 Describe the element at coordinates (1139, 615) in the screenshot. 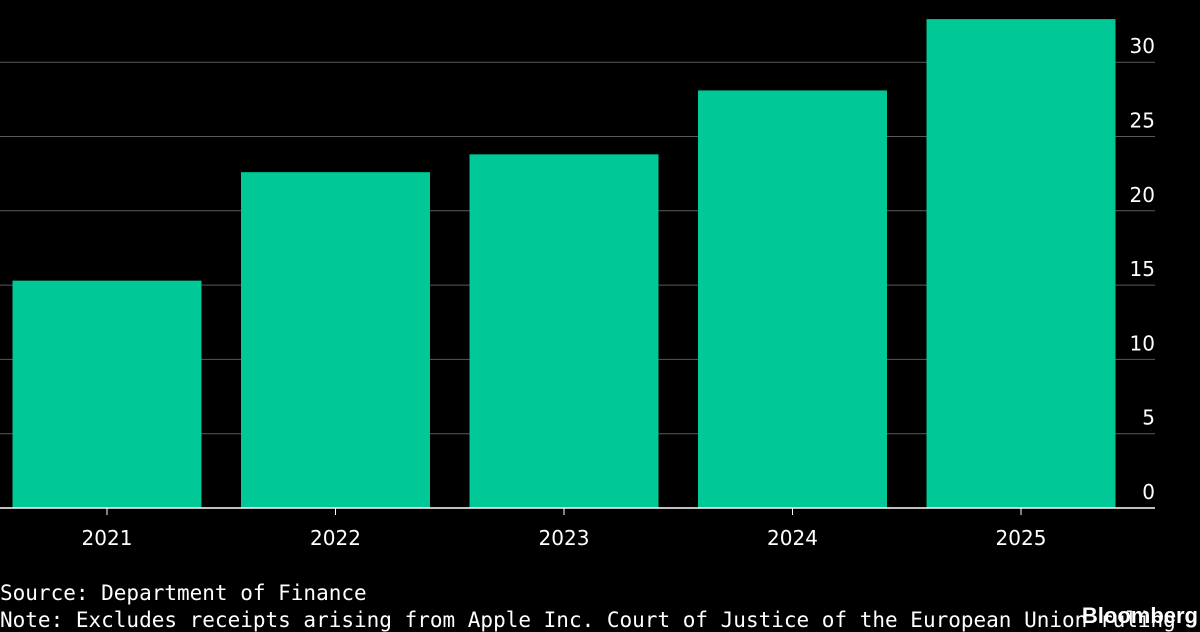

I see `bloomberg-logo: Bloomberg` at that location.